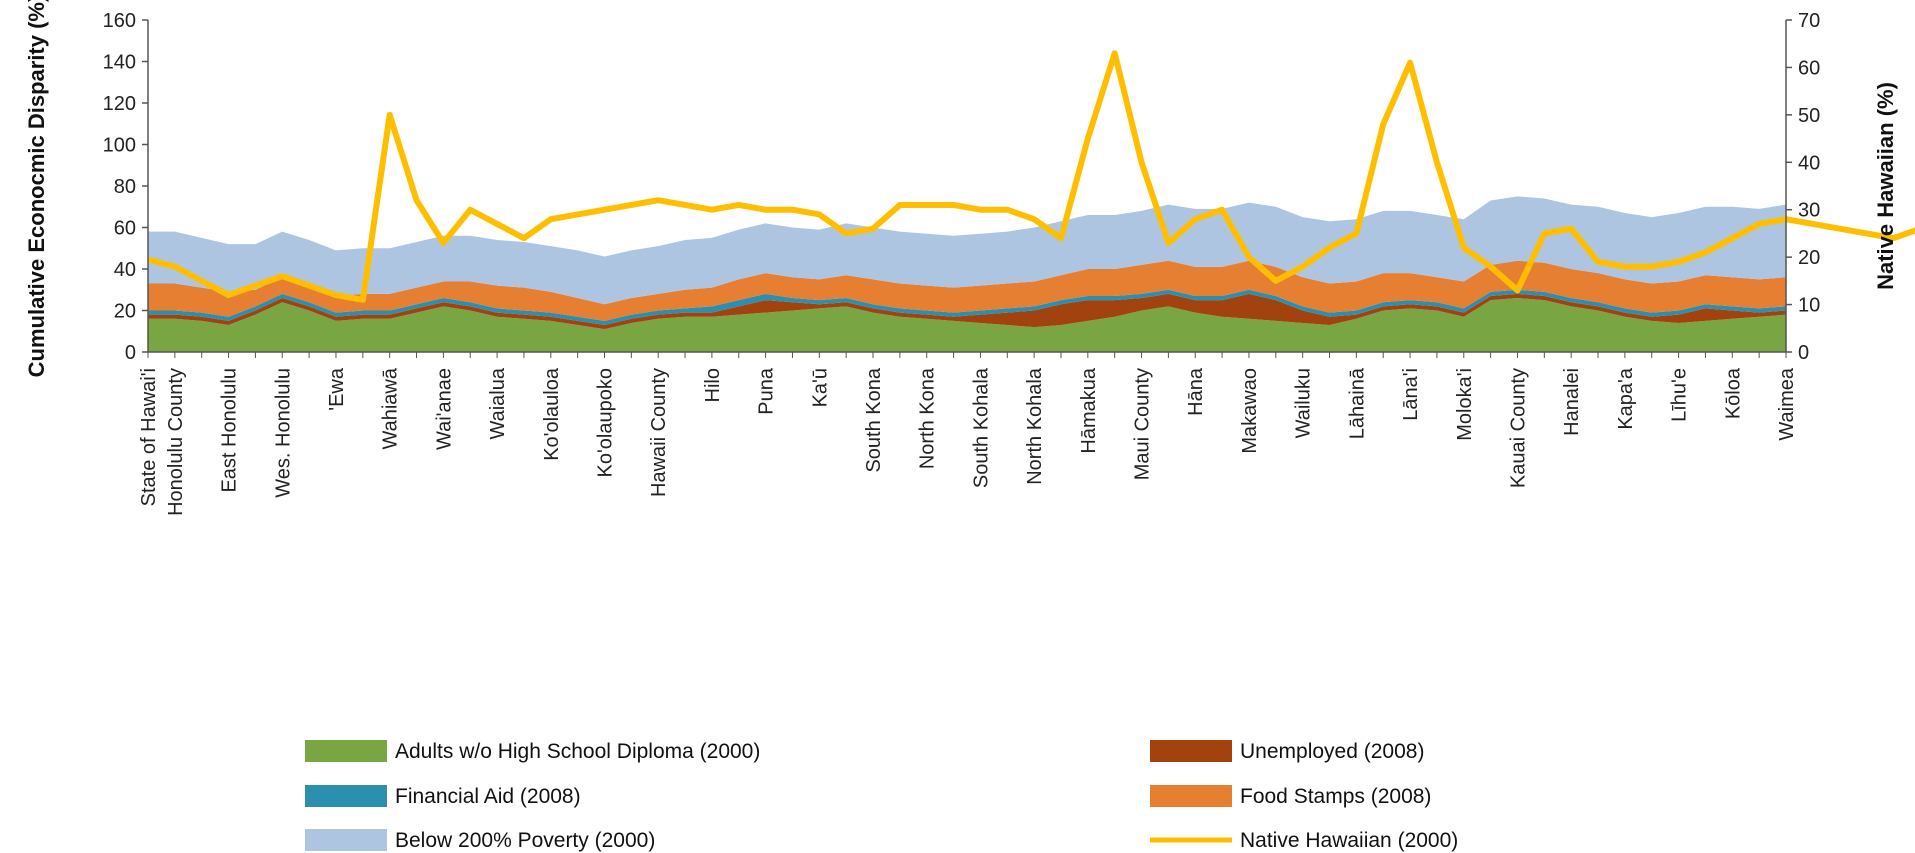 Image resolution: width=1915 pixels, height=853 pixels. What do you see at coordinates (130, 353) in the screenshot?
I see `y-tick-label: 0` at bounding box center [130, 353].